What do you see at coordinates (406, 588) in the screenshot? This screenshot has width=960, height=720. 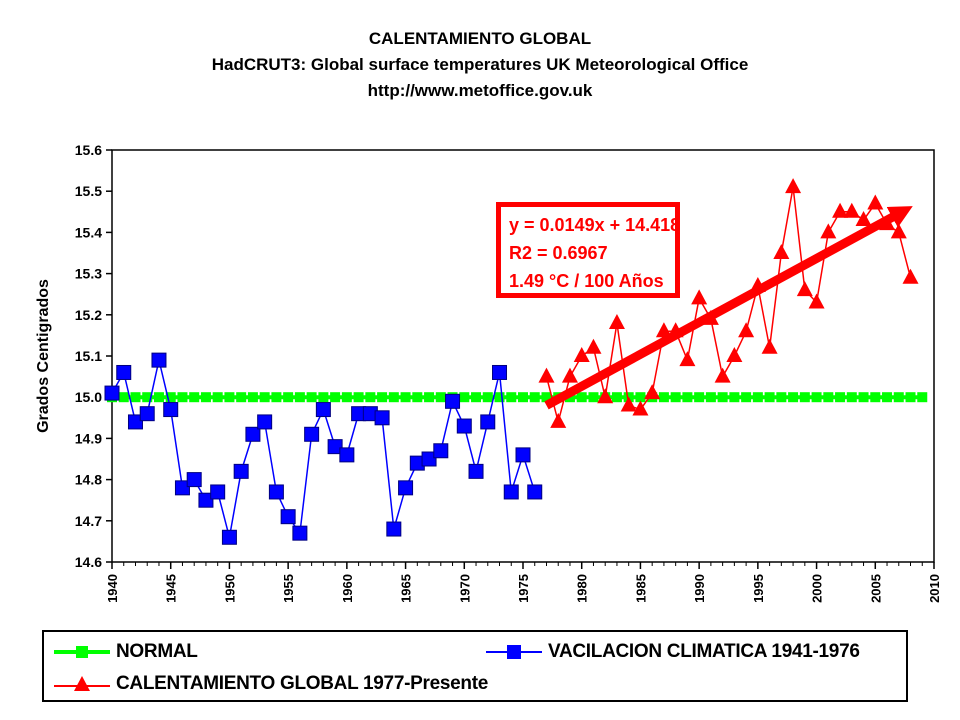 I see `x-tick-label: 1965` at bounding box center [406, 588].